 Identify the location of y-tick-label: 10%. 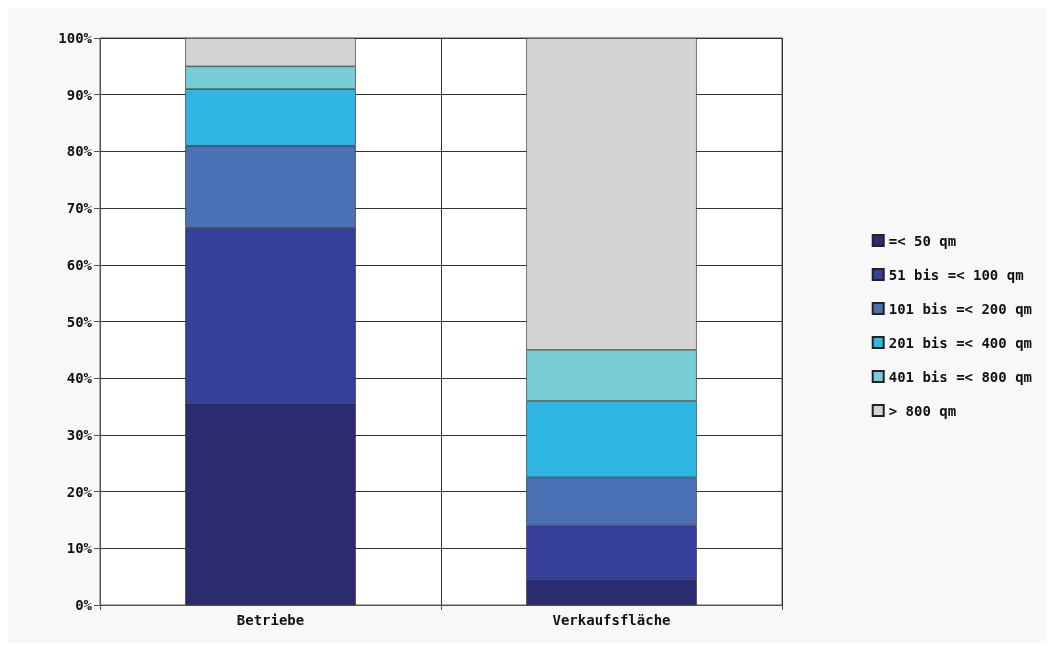
(79, 548).